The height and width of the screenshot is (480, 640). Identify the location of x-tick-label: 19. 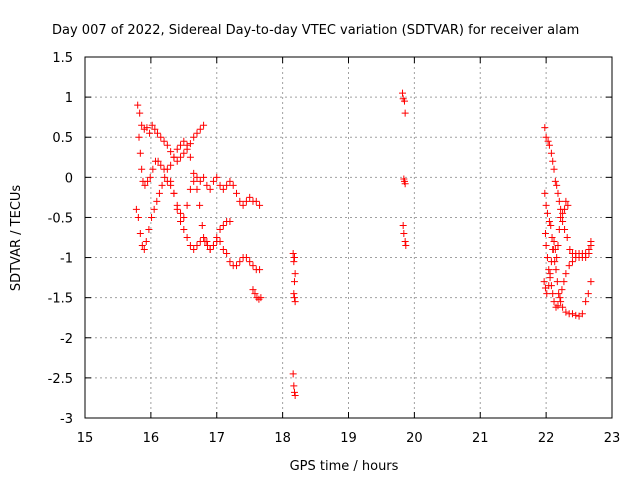
(348, 438).